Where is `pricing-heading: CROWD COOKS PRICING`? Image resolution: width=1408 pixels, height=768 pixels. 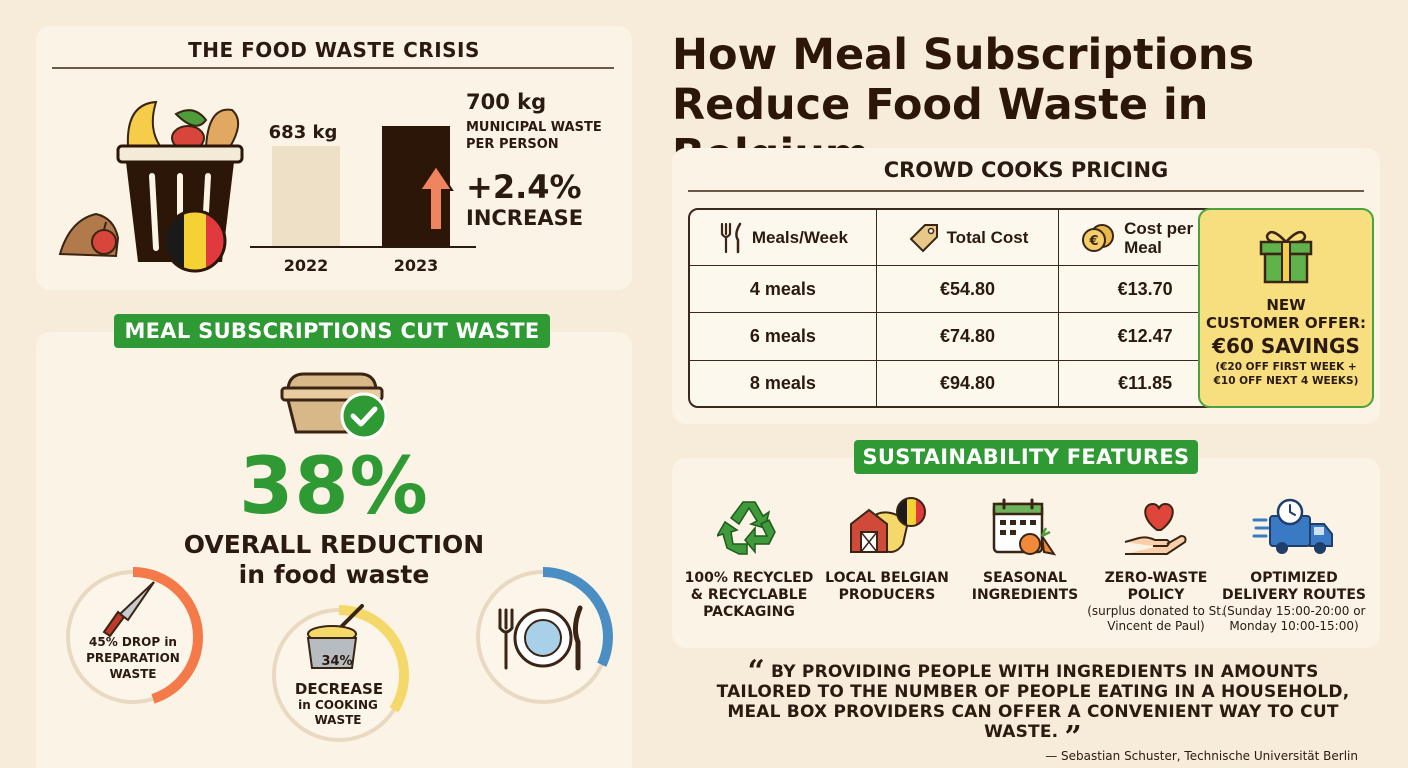
pricing-heading: CROWD COOKS PRICING is located at coordinates (1026, 170).